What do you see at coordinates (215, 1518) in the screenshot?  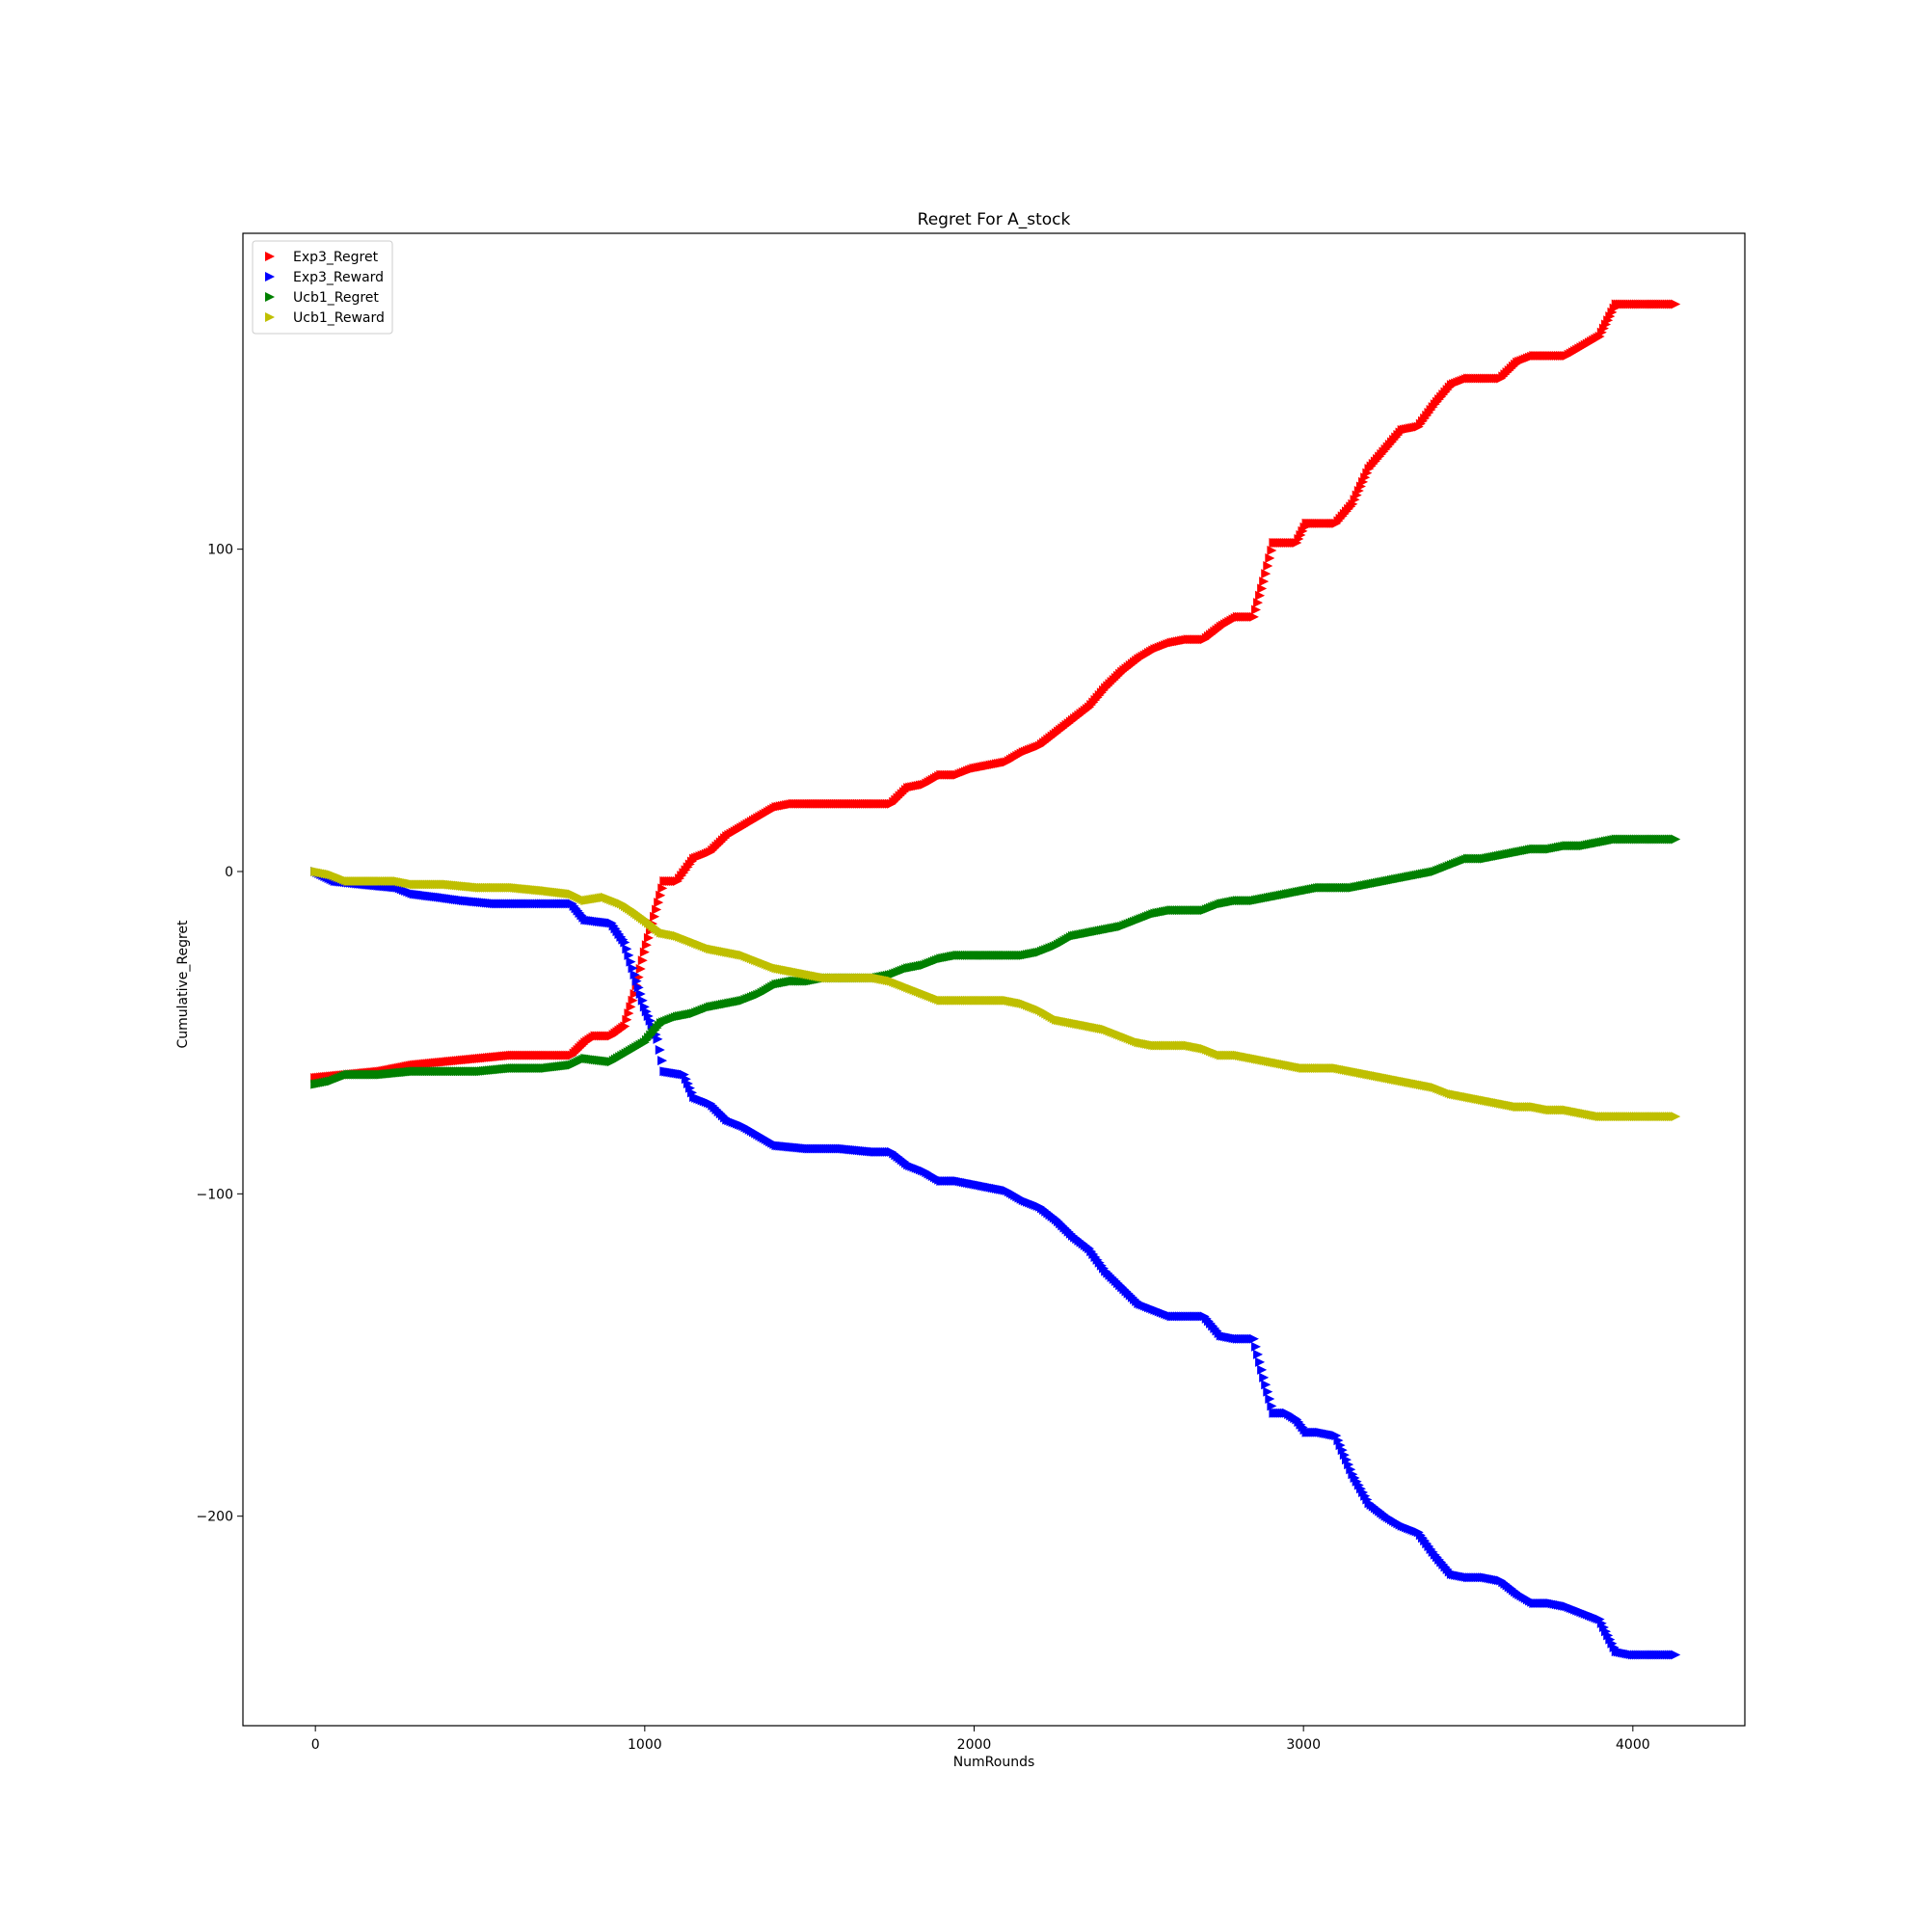 I see `y-tick-label: −200` at bounding box center [215, 1518].